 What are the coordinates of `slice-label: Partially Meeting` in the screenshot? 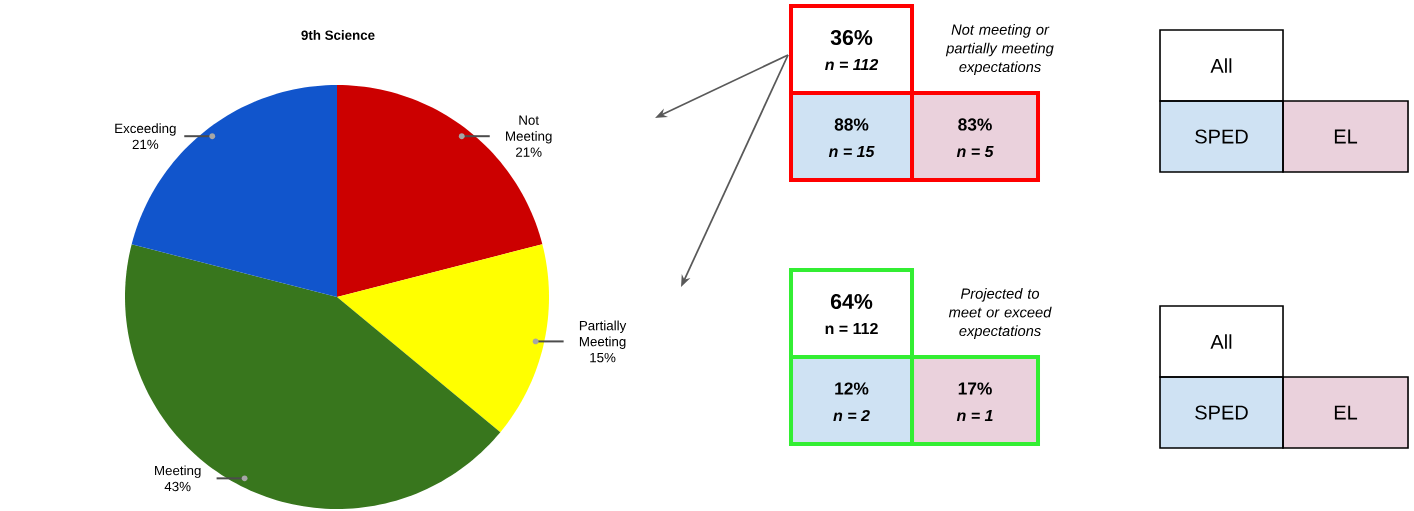 It's located at (603, 334).